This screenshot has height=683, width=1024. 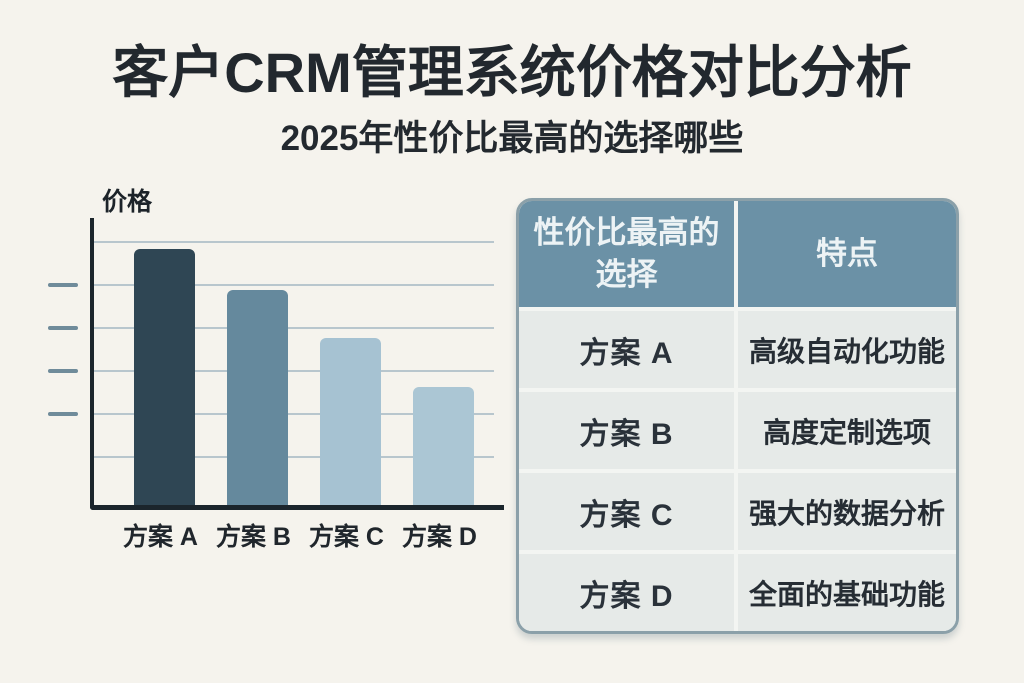 I want to click on x-axis-label-2: 方案 B, so click(x=253, y=537).